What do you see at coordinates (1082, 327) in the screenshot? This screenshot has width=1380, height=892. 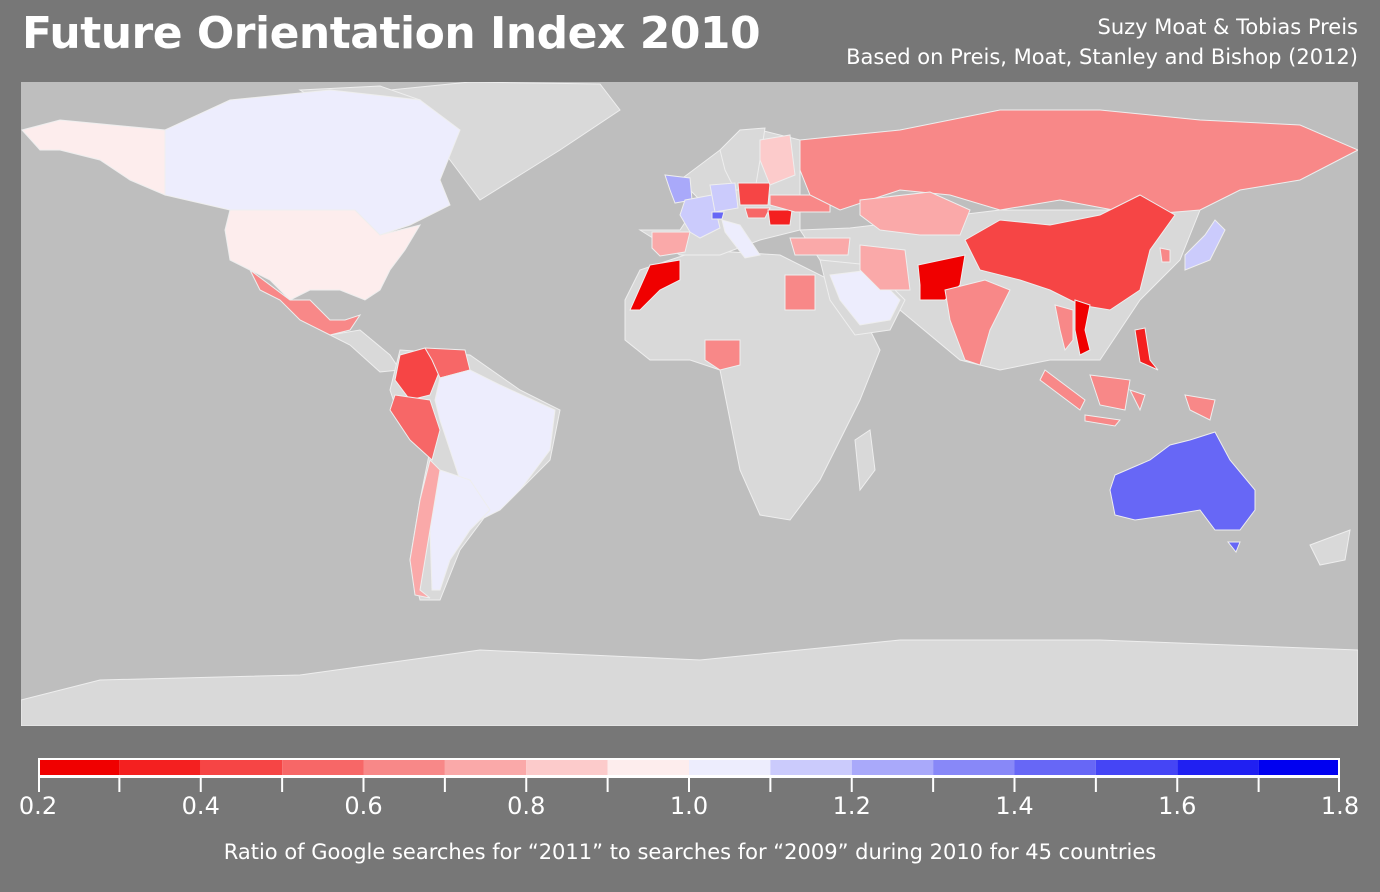 I see `country-vietnam` at bounding box center [1082, 327].